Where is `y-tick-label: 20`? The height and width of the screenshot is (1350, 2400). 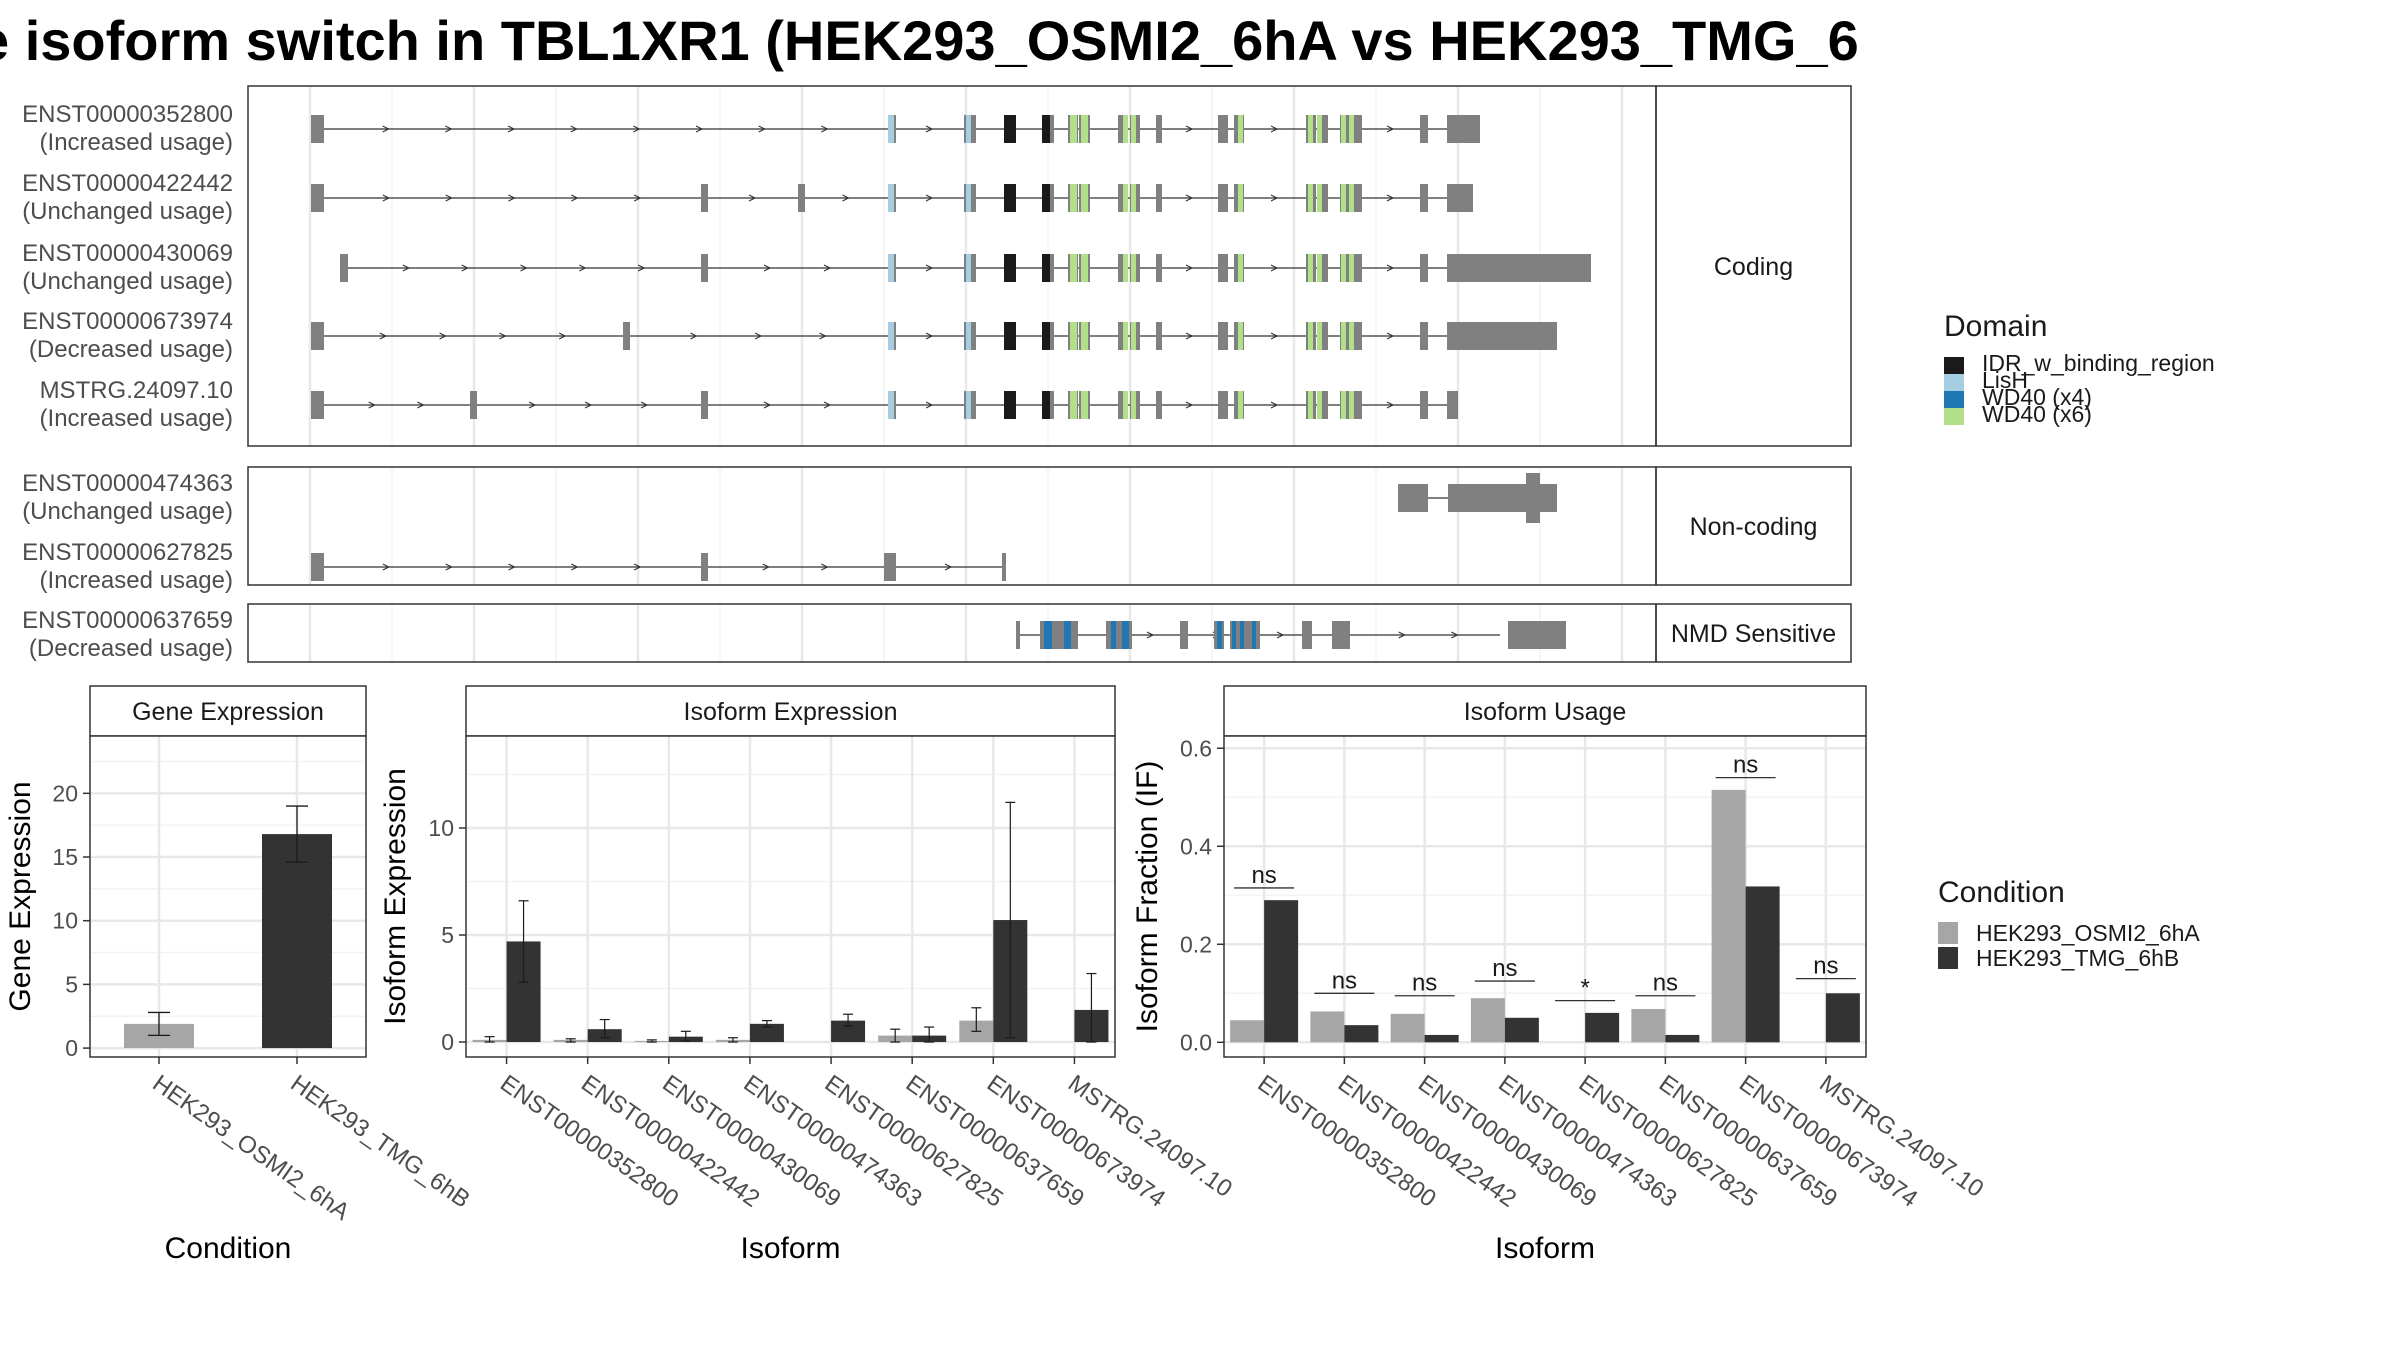
y-tick-label: 20 is located at coordinates (65, 793).